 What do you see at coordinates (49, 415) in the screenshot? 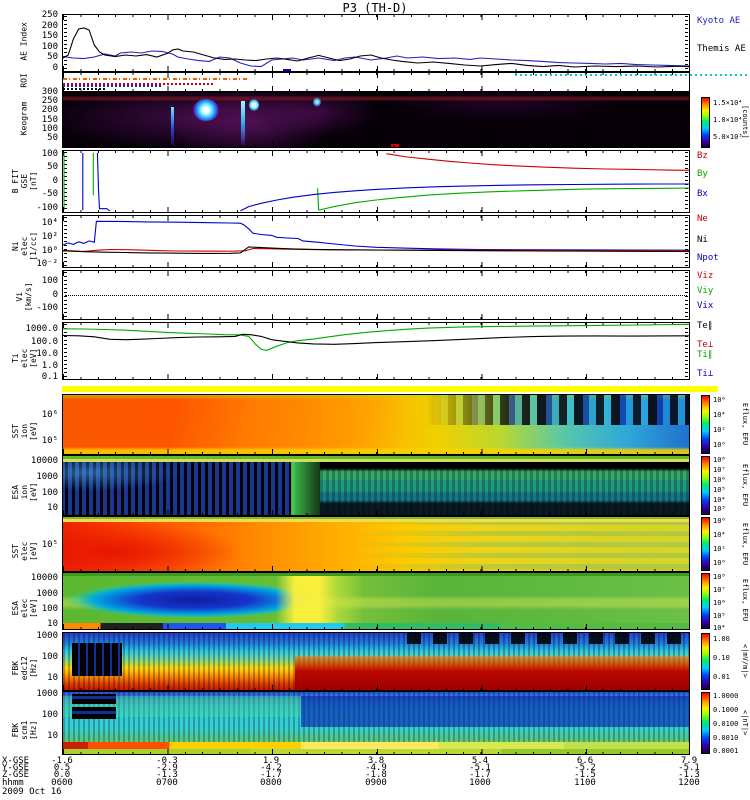
I see `sst-ion-ytick: 10⁶` at bounding box center [49, 415].